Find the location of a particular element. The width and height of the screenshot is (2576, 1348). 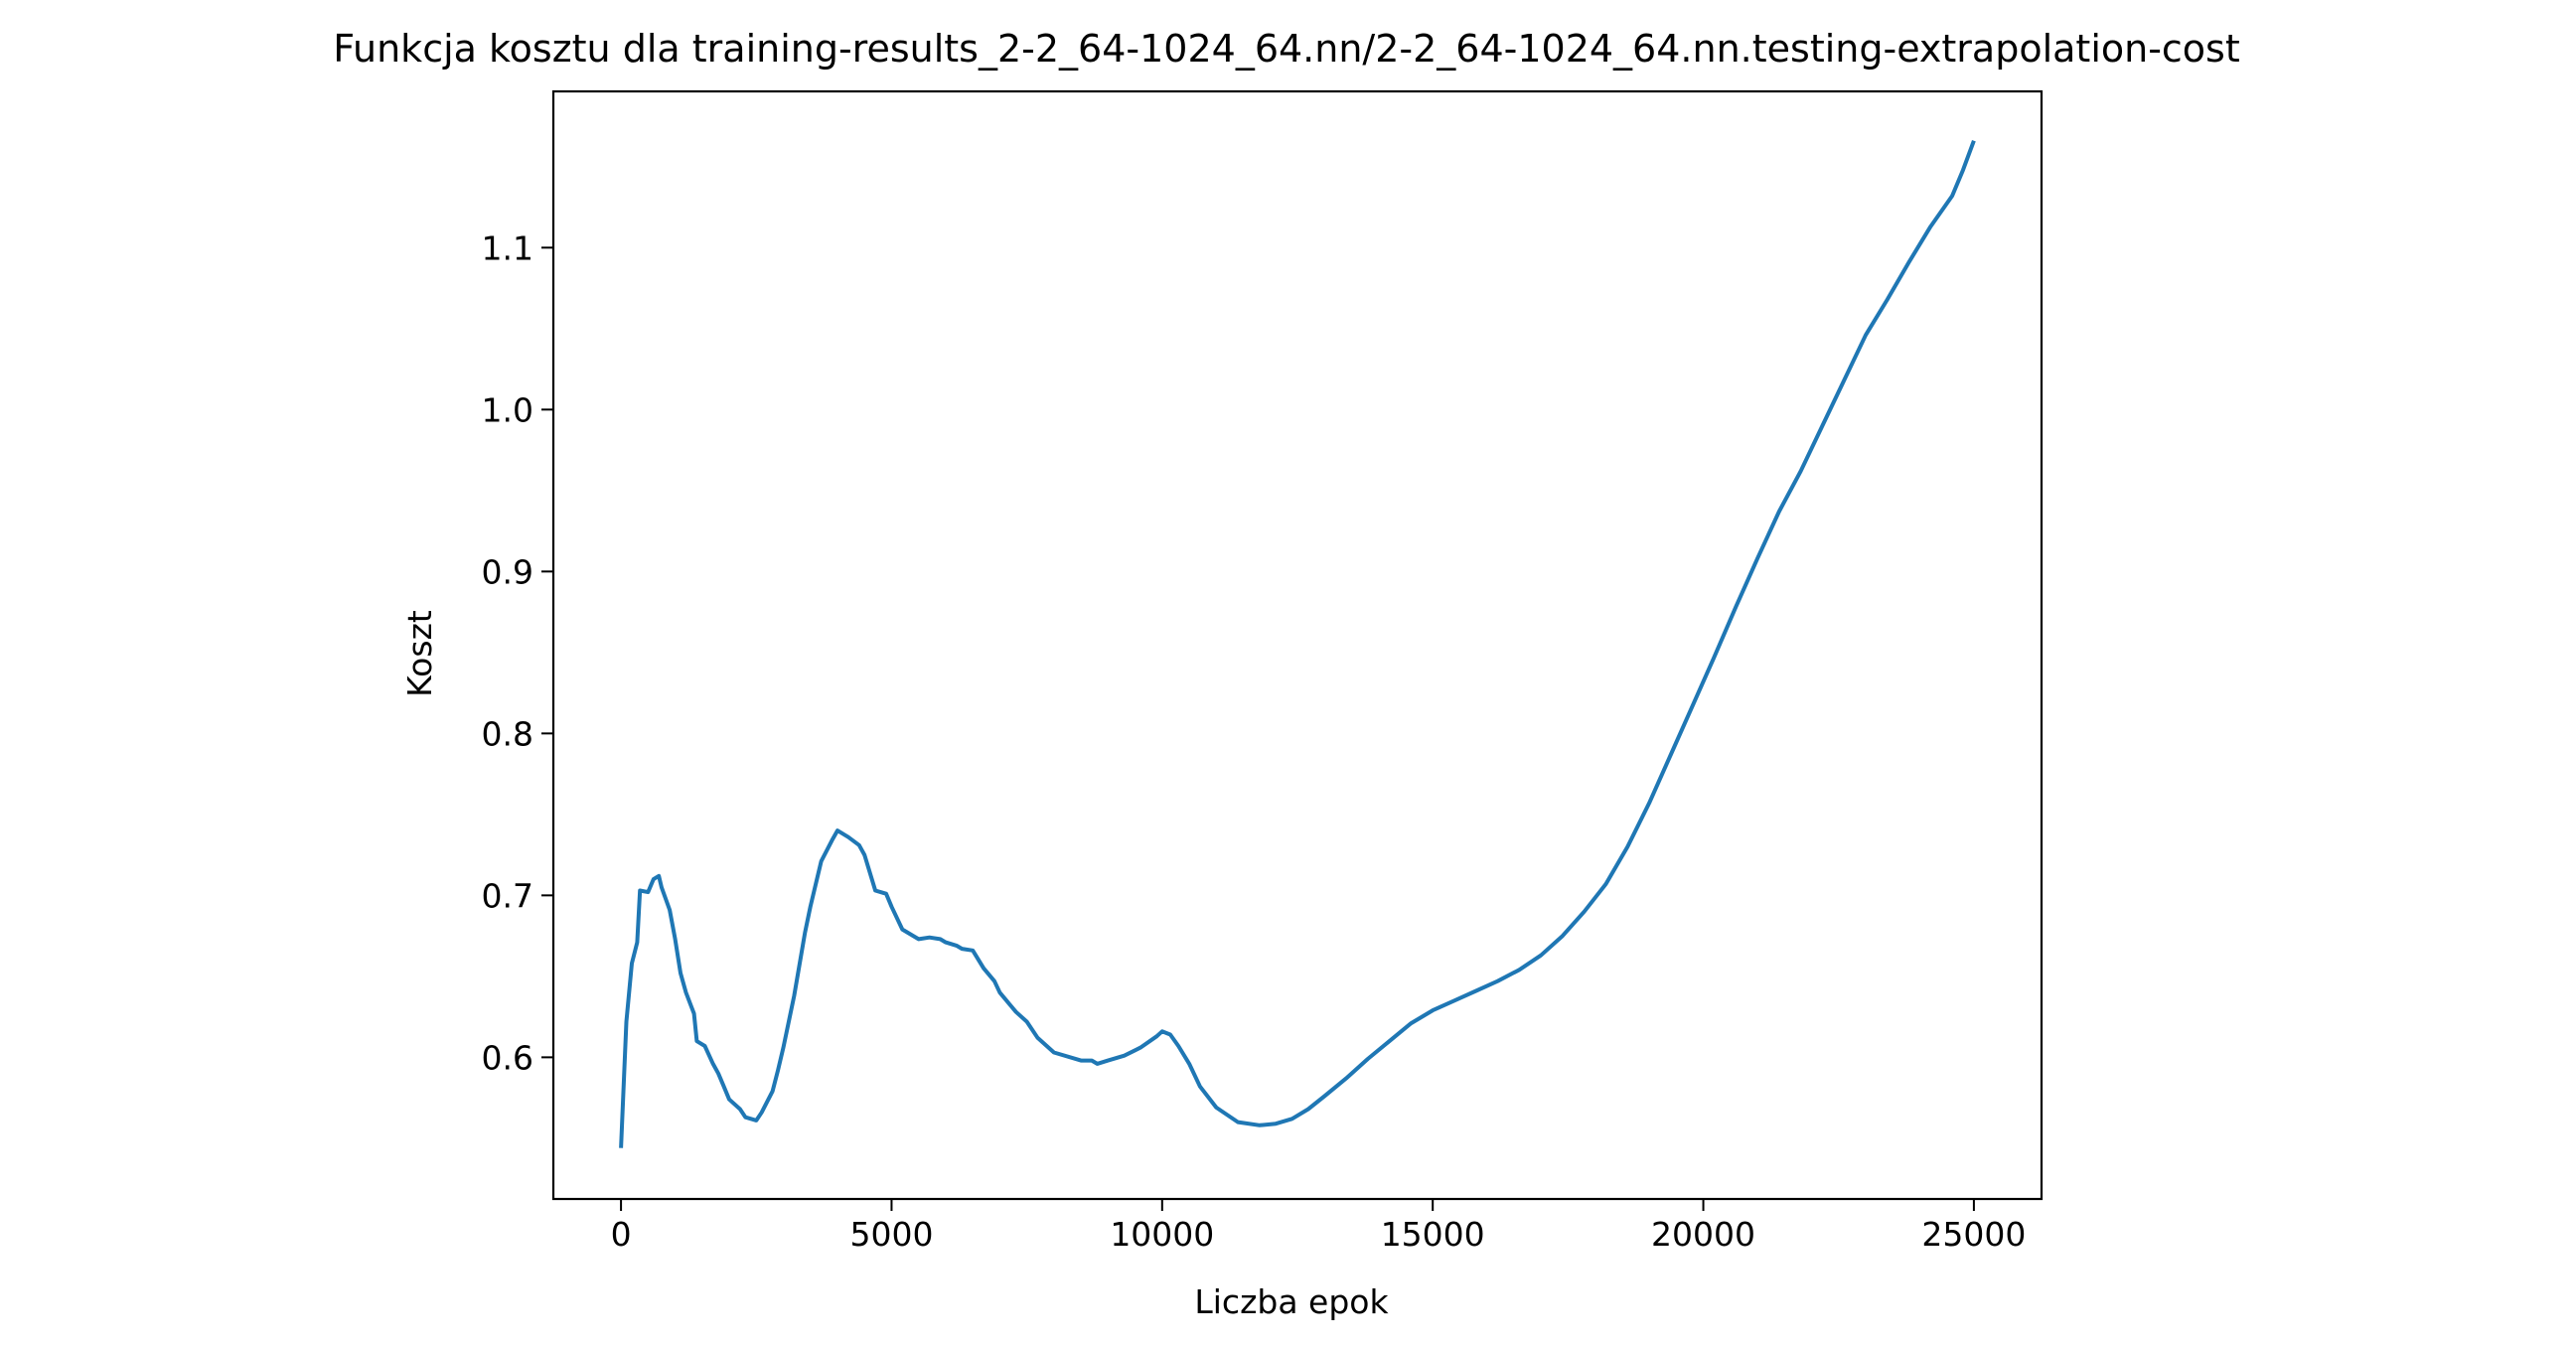

x-tick-label: 0 is located at coordinates (621, 1235).